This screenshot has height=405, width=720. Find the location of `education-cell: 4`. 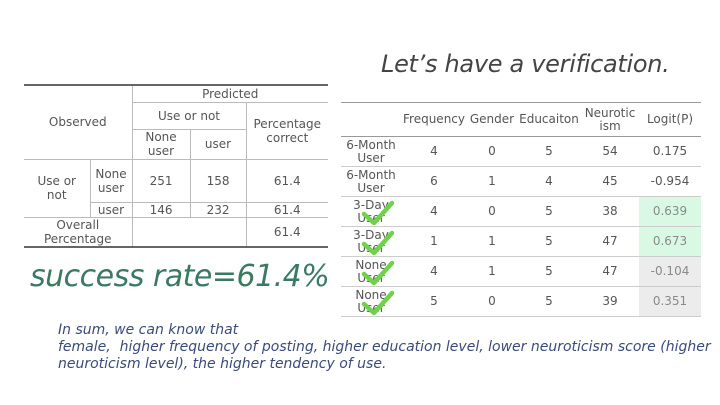

education-cell: 4 is located at coordinates (549, 181).